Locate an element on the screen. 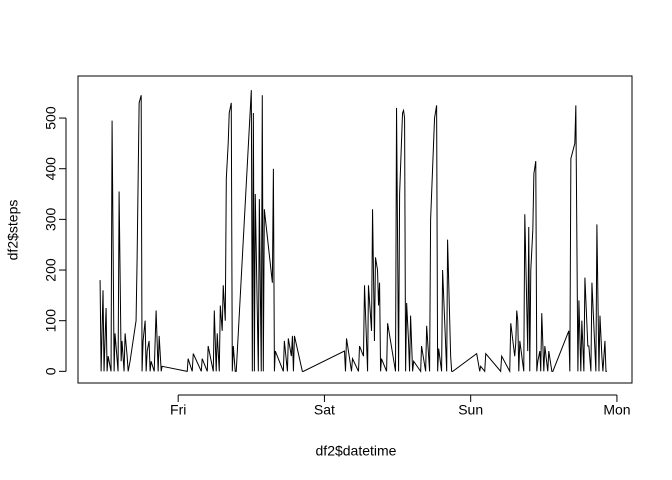  y-tick-label: 400 is located at coordinates (51, 169).